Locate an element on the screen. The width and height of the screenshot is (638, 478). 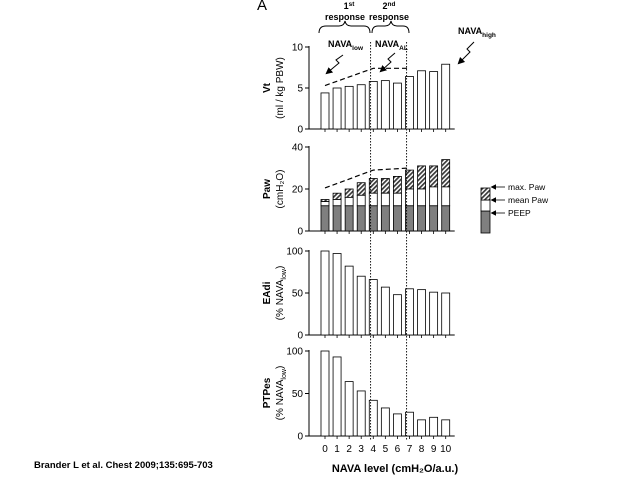
nava-high-label: NAVAhigh is located at coordinates (477, 32).